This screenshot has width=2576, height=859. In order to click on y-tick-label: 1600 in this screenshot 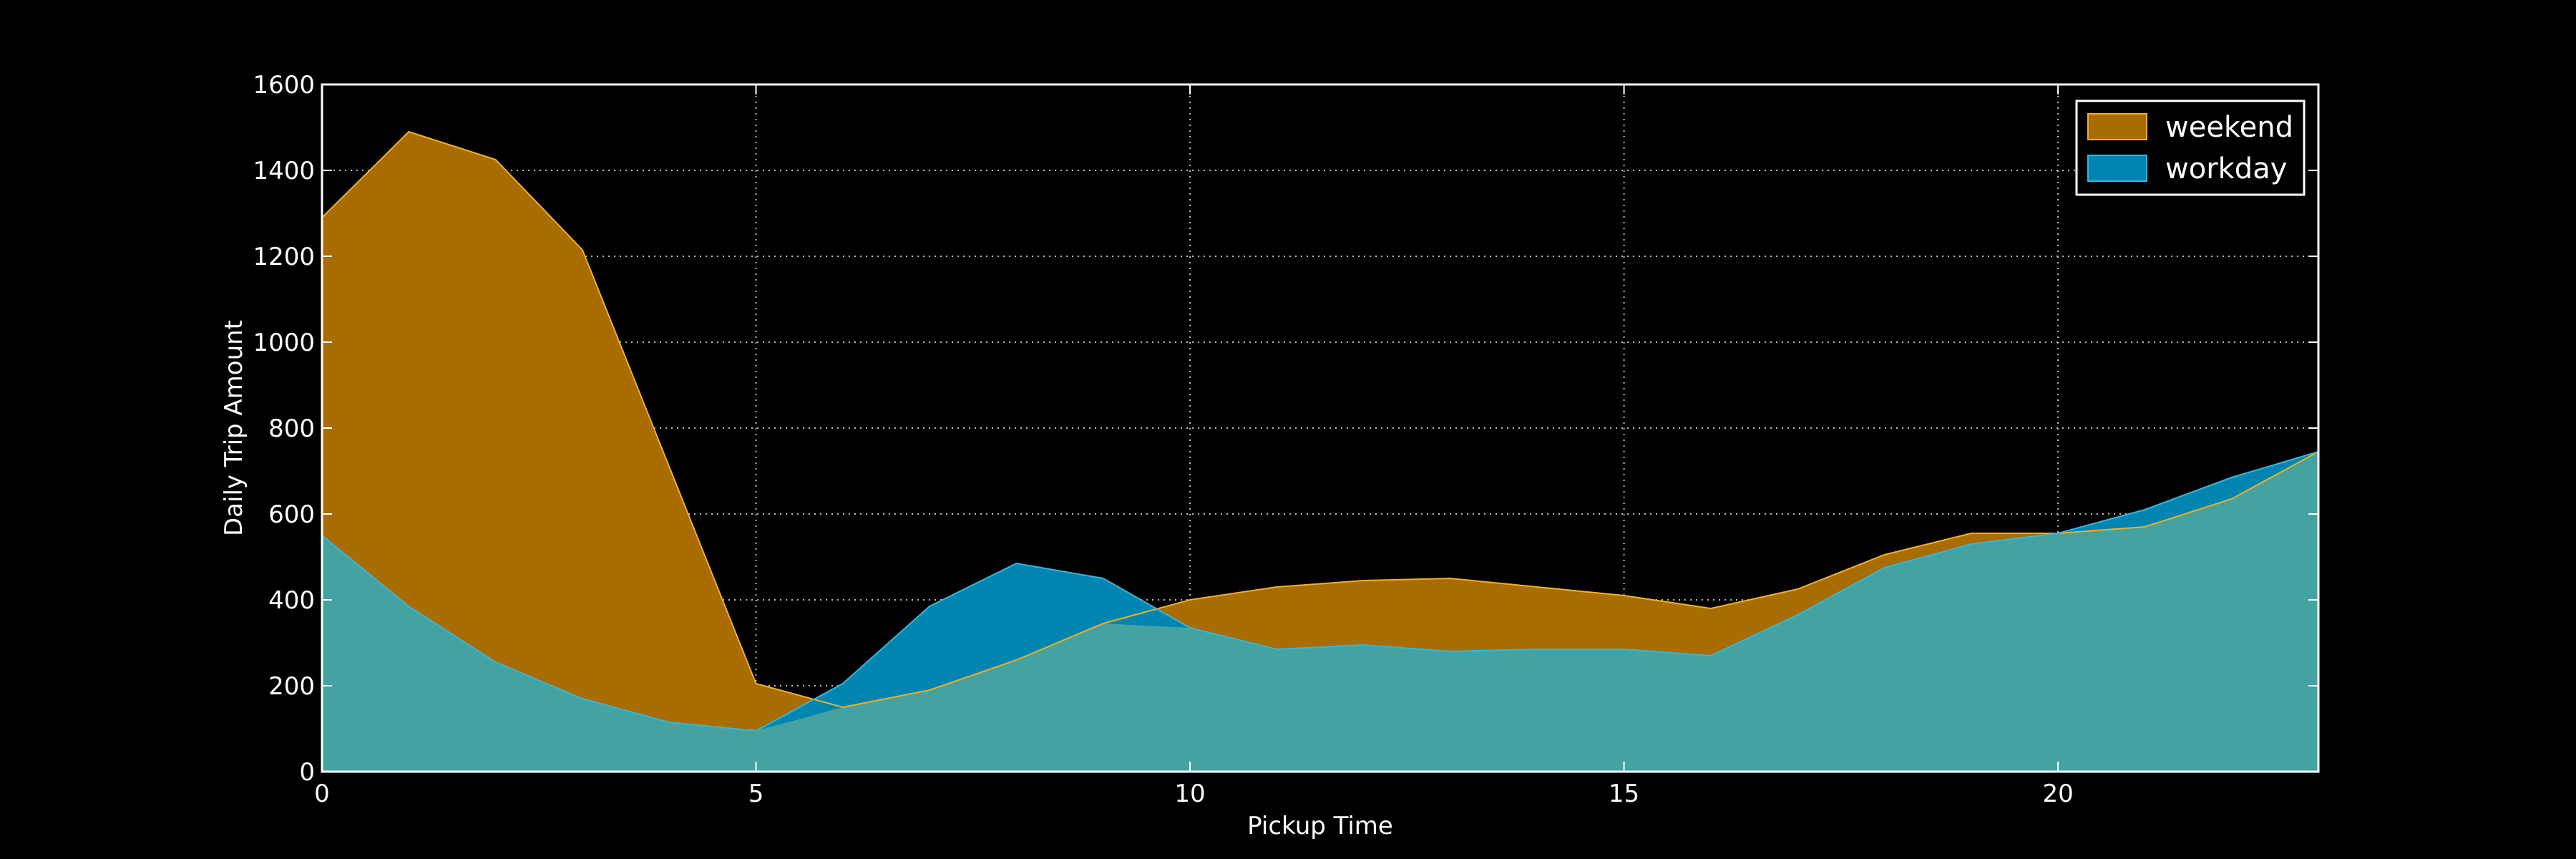, I will do `click(284, 85)`.